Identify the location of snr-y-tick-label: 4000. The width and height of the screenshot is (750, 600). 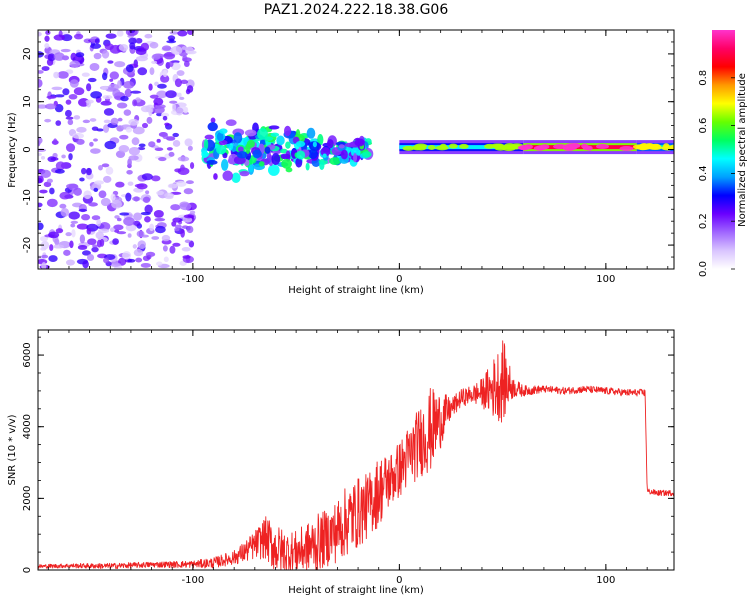
(27, 426).